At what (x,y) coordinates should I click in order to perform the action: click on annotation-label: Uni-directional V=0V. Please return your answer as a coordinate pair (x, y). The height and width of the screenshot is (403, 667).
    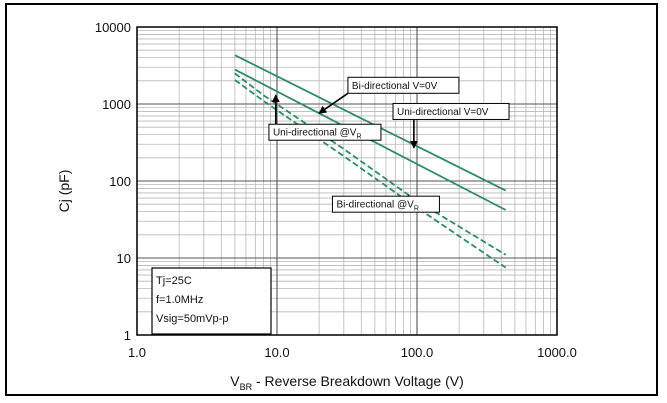
    Looking at the image, I should click on (443, 112).